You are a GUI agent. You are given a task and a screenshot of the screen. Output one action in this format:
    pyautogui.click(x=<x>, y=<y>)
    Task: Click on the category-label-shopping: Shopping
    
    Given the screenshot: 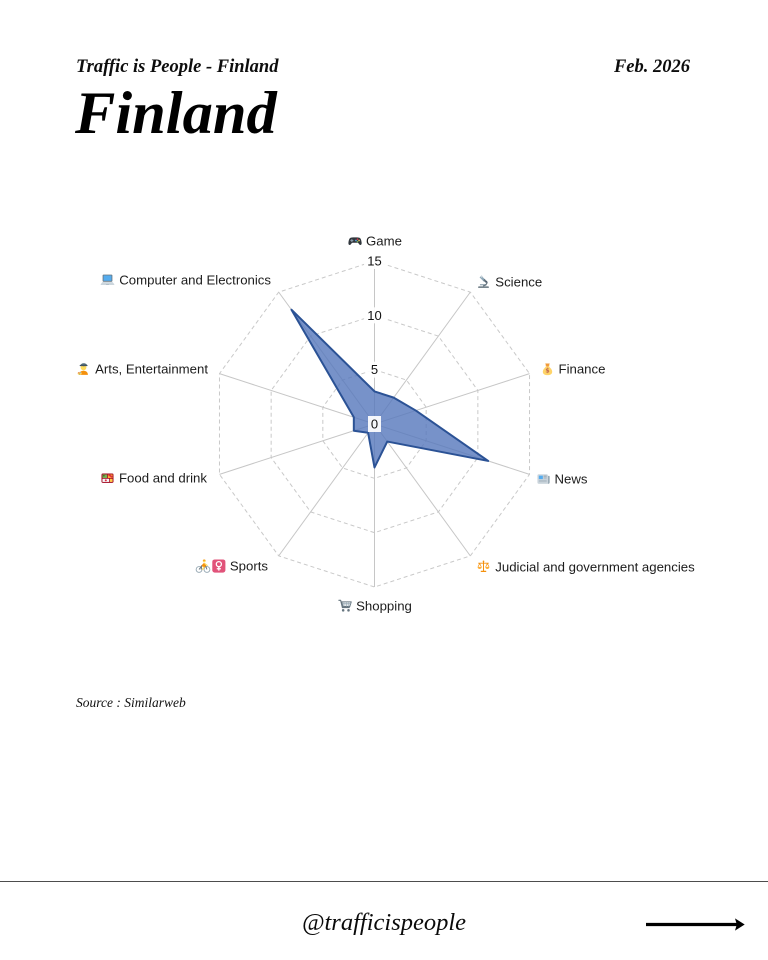 What is the action you would take?
    pyautogui.click(x=374, y=606)
    